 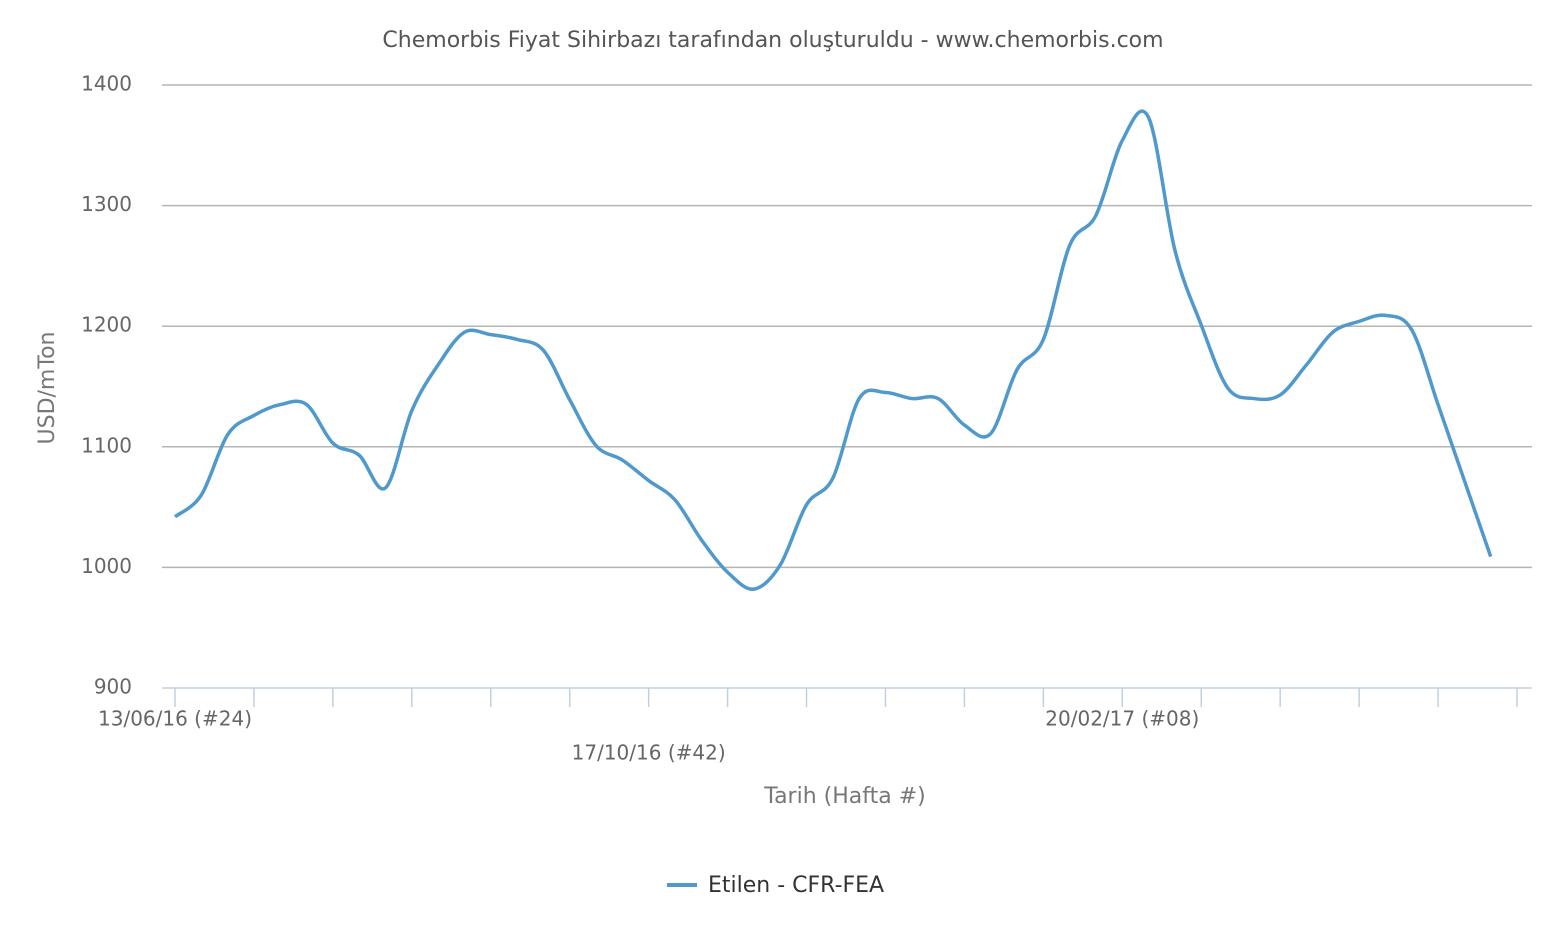 I want to click on y-tick-label: 900, so click(x=113, y=687).